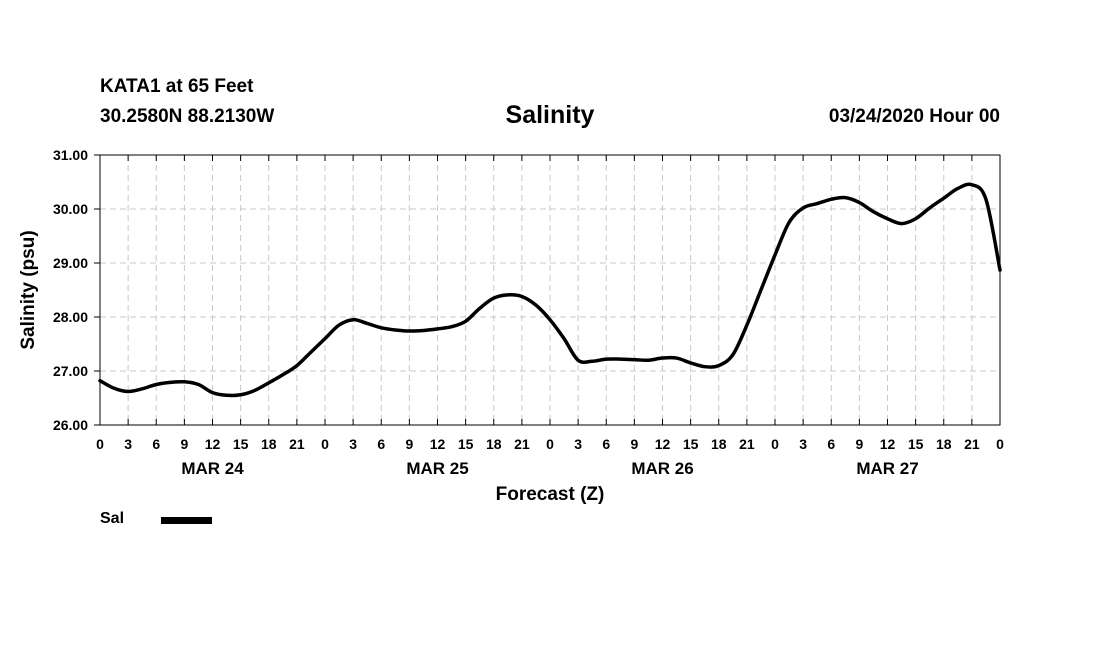 This screenshot has width=1100, height=650. Describe the element at coordinates (70, 155) in the screenshot. I see `y-tick-label: 31.00` at that location.